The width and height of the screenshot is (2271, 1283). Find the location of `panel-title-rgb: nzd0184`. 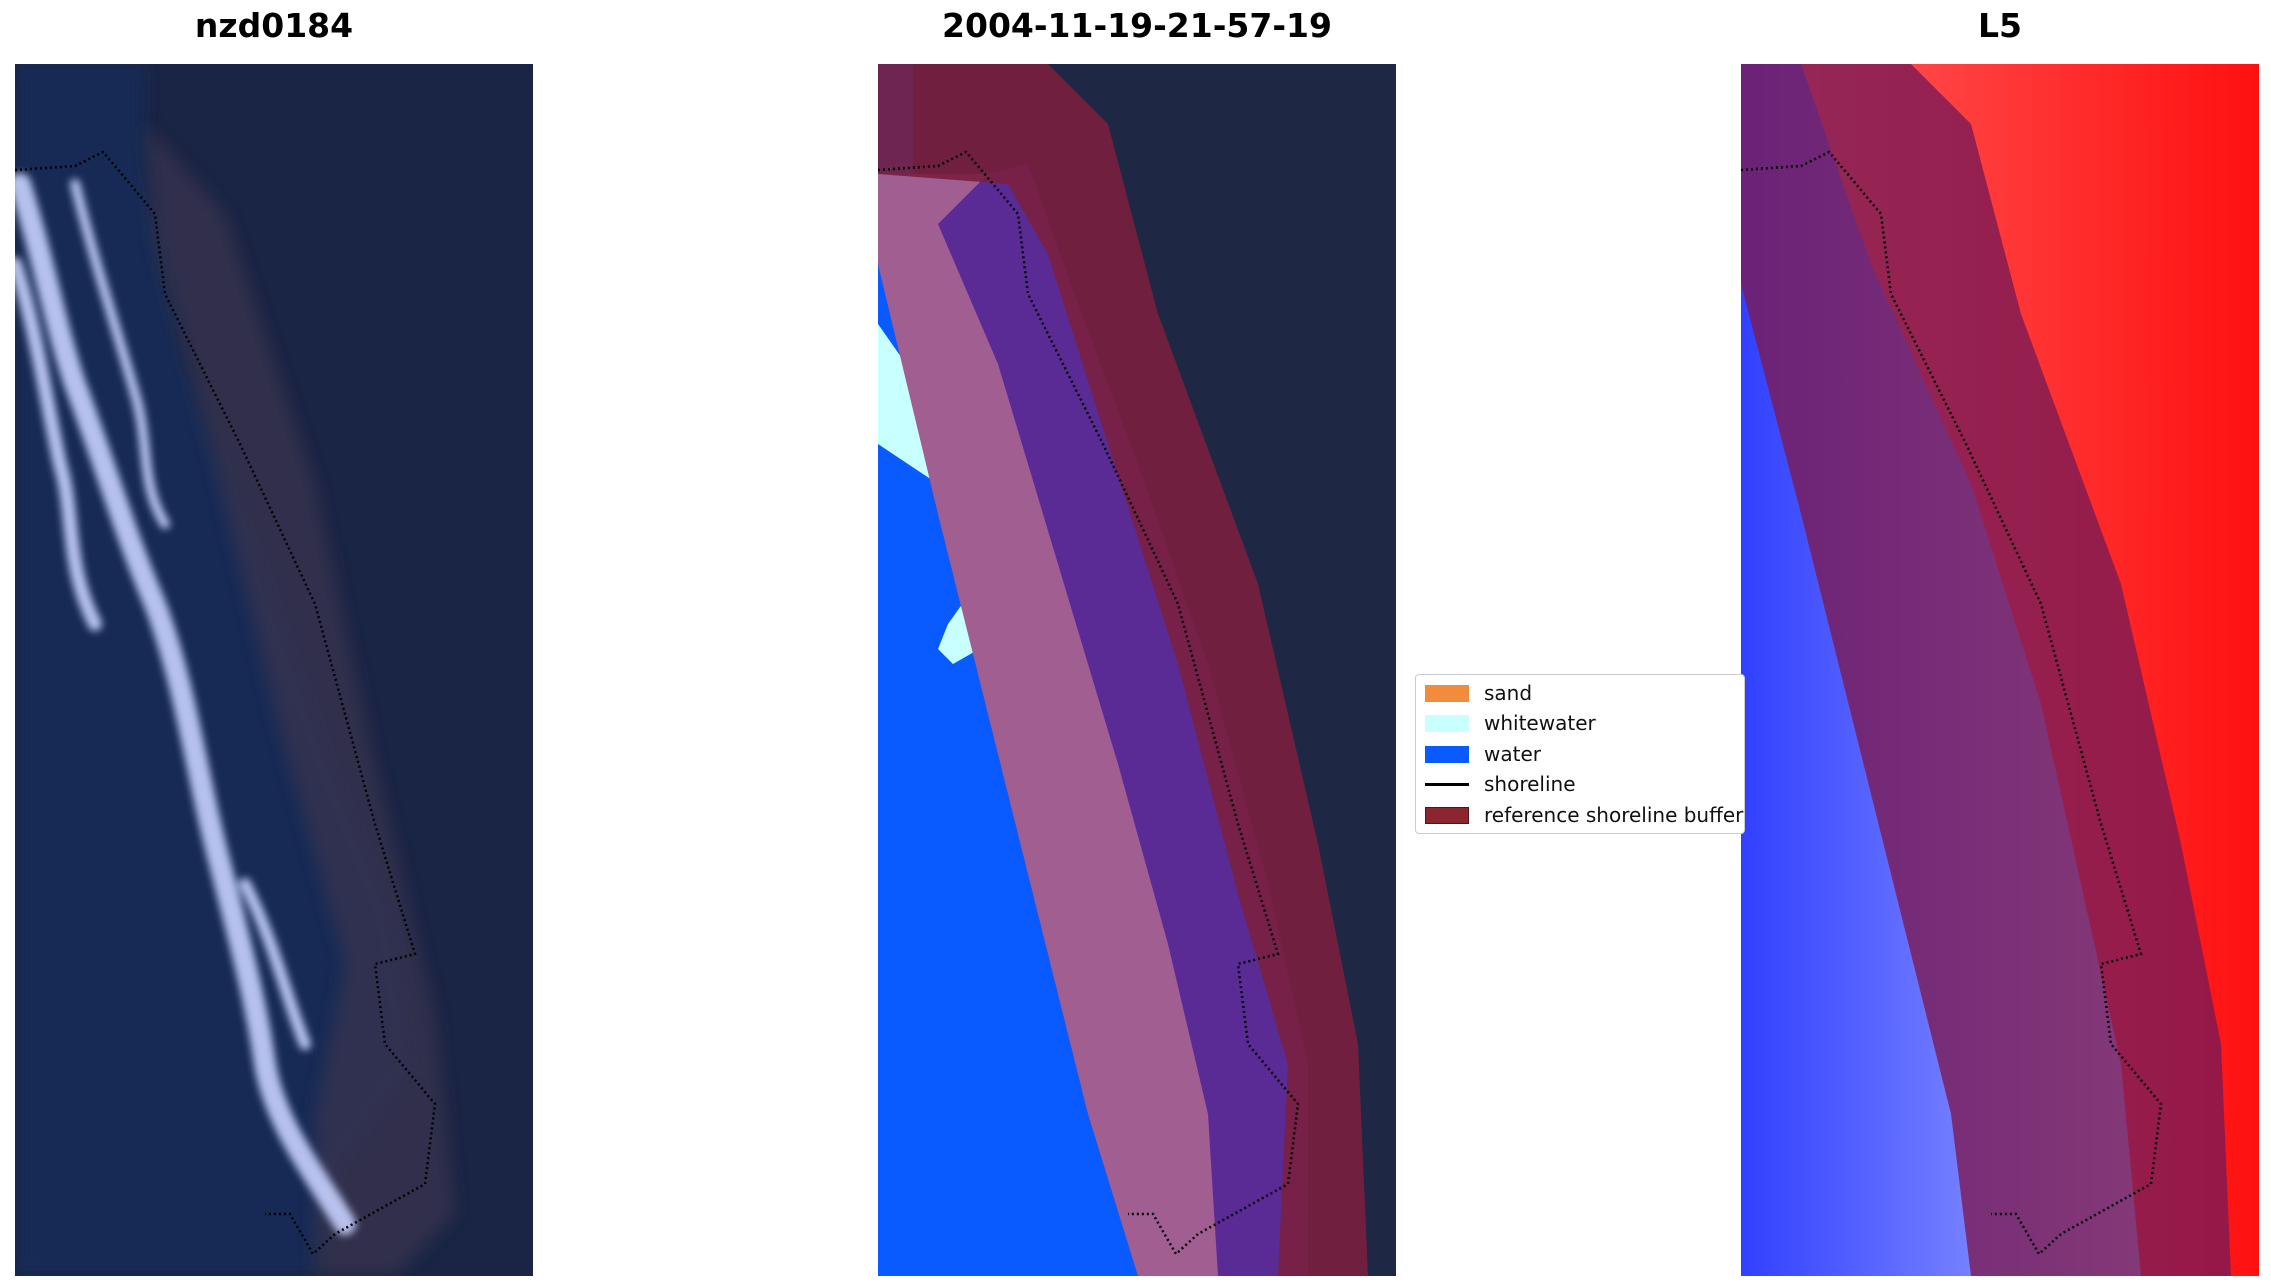

panel-title-rgb: nzd0184 is located at coordinates (274, 25).